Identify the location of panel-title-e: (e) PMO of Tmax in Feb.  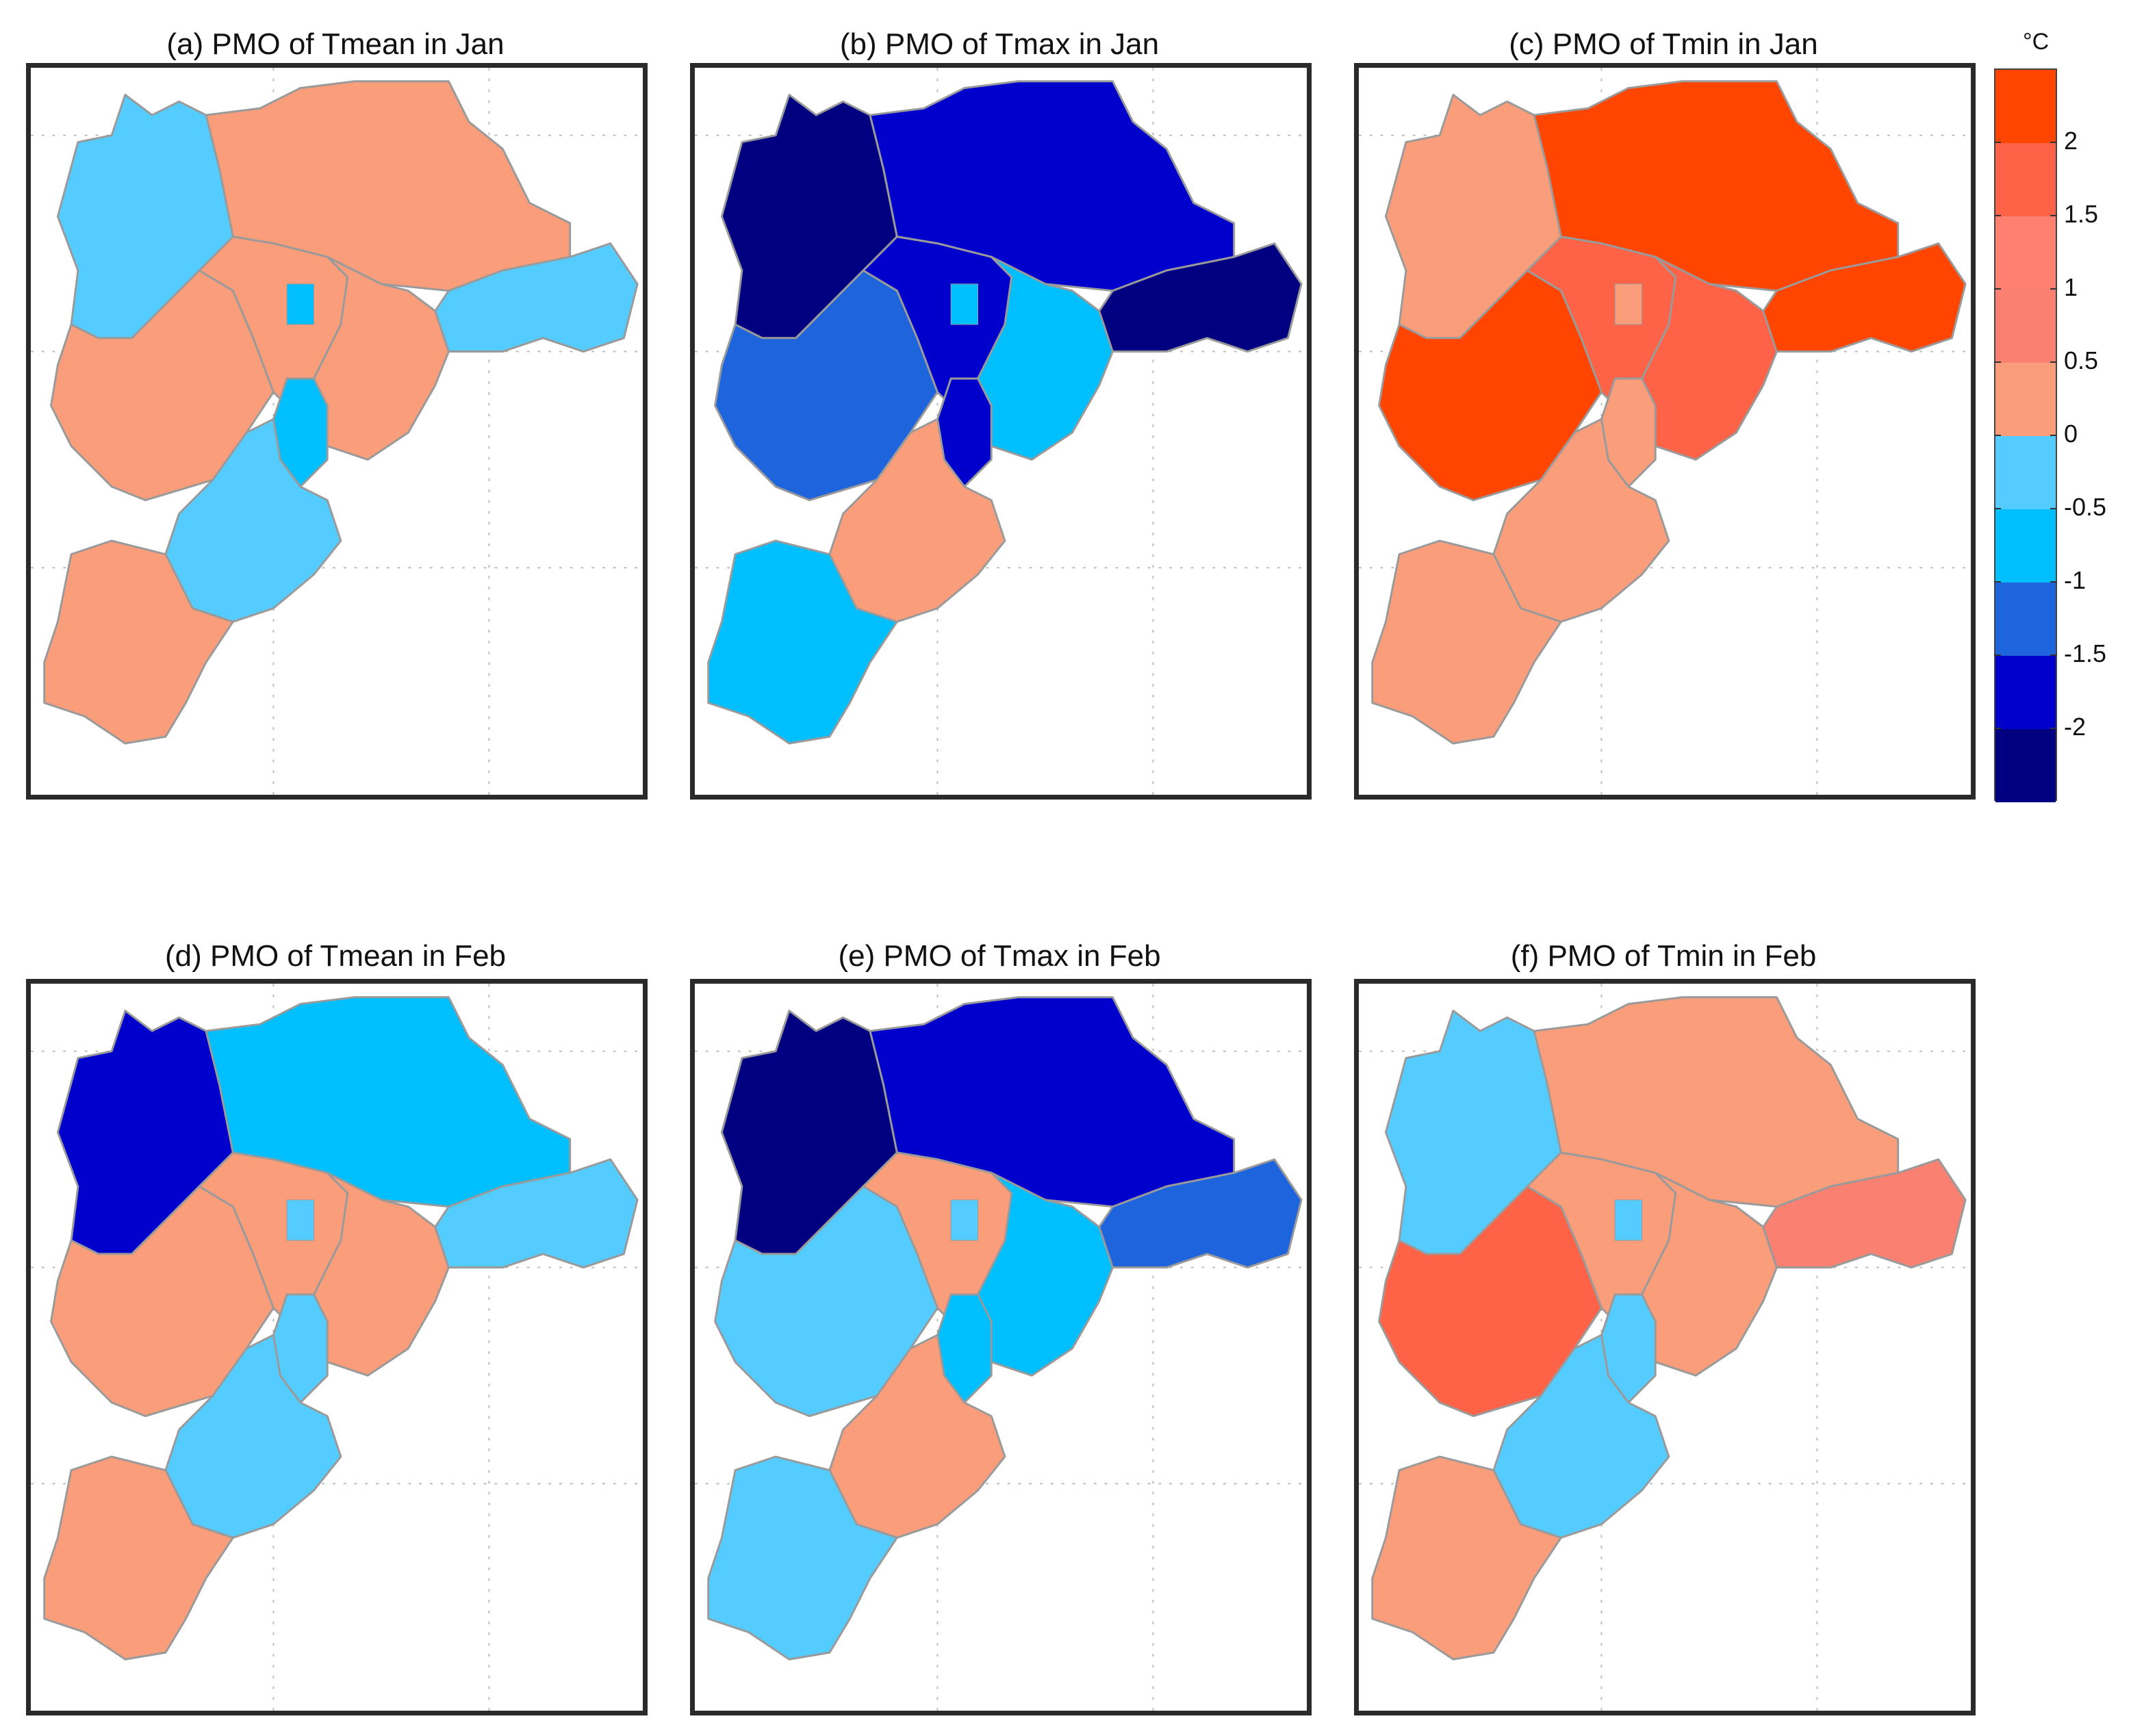
(999, 956).